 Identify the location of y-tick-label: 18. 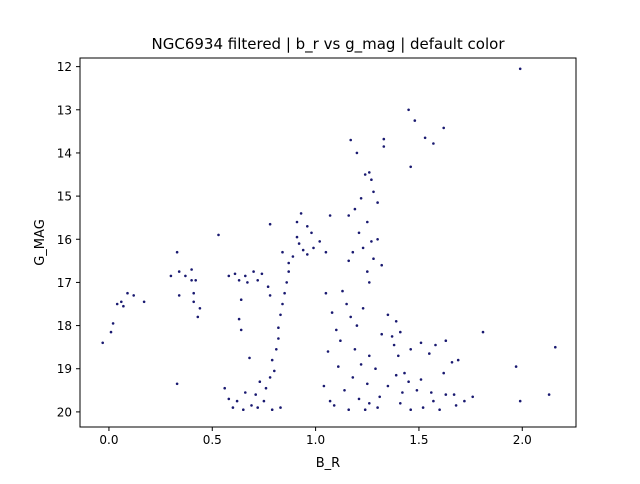
(64, 326).